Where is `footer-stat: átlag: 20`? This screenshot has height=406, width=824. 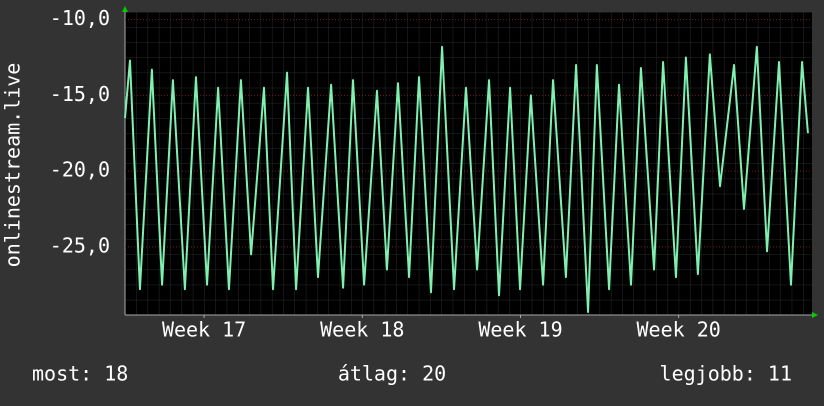 footer-stat: átlag: 20 is located at coordinates (392, 374).